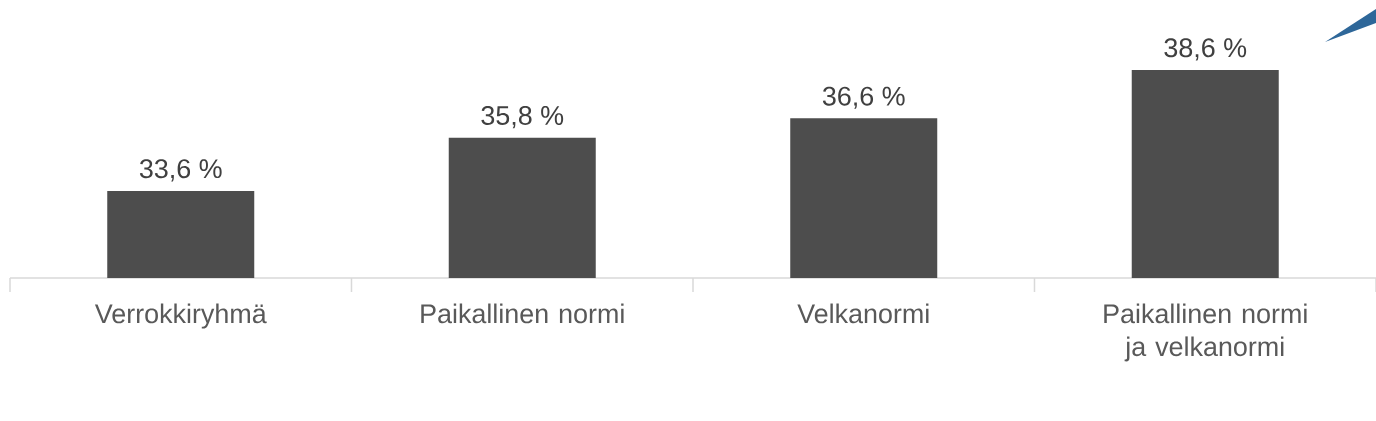 The width and height of the screenshot is (1376, 421). Describe the element at coordinates (522, 117) in the screenshot. I see `data-label: 35,8 %` at that location.